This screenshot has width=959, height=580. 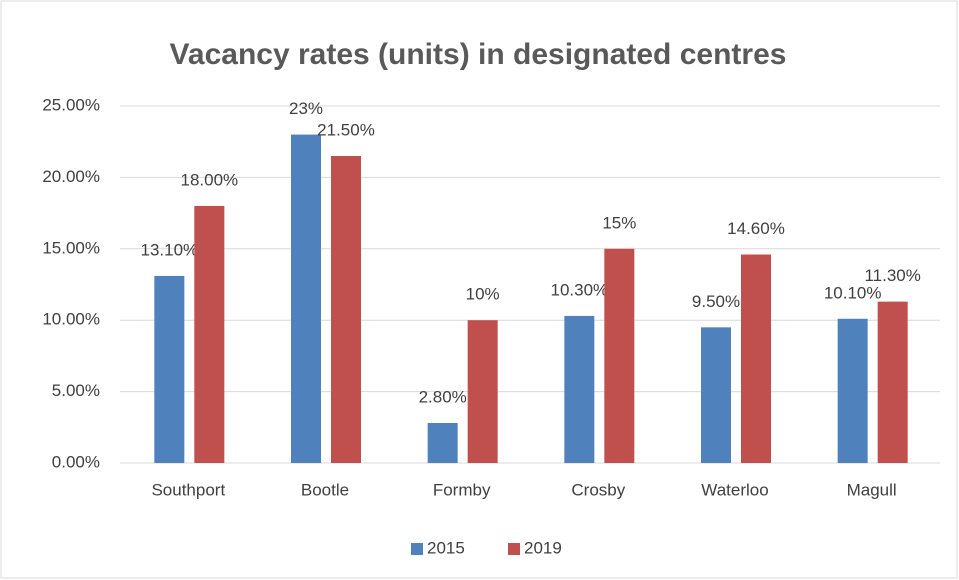 I want to click on x-tick-label: Bootle, so click(x=325, y=489).